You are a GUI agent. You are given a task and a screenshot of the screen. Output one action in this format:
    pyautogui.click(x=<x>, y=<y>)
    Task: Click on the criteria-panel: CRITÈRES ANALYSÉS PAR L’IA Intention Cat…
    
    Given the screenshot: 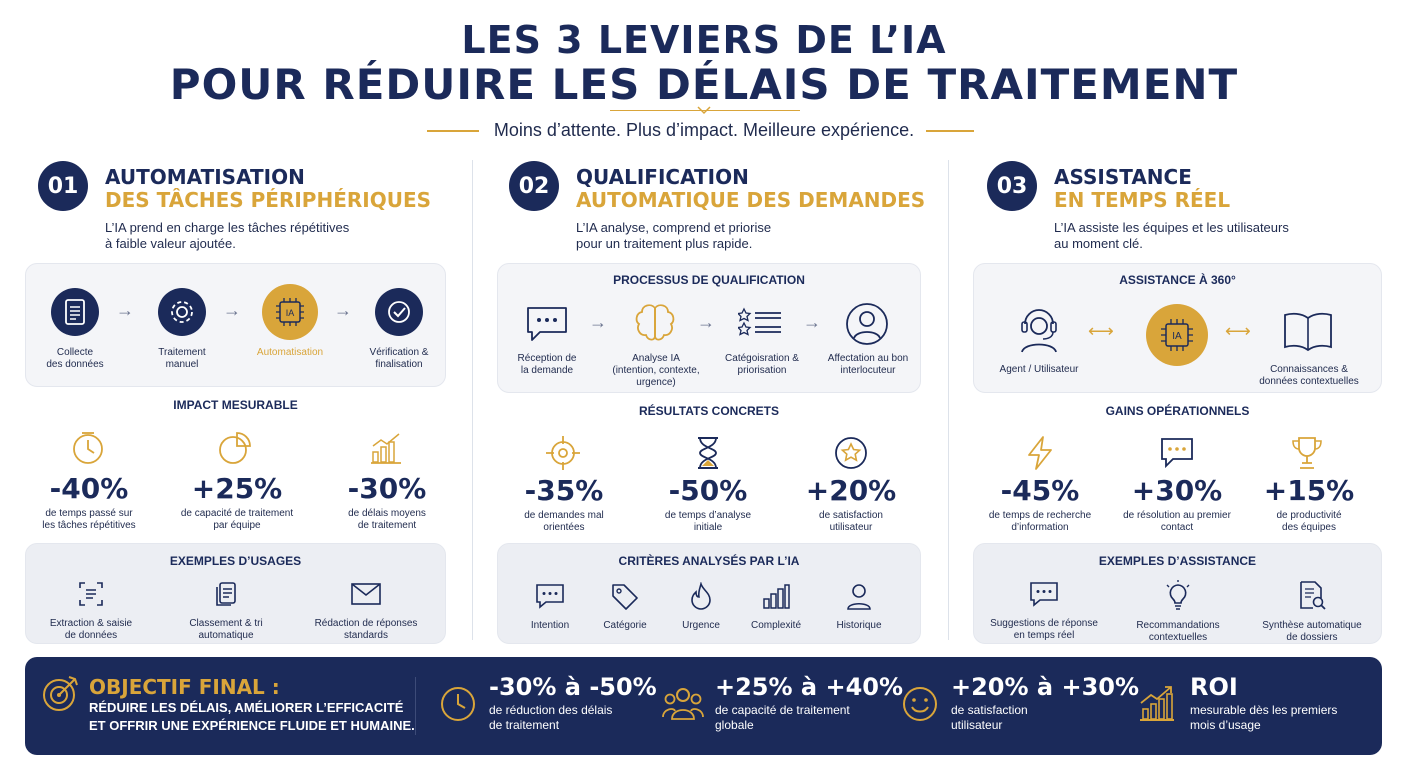 What is the action you would take?
    pyautogui.click(x=709, y=593)
    